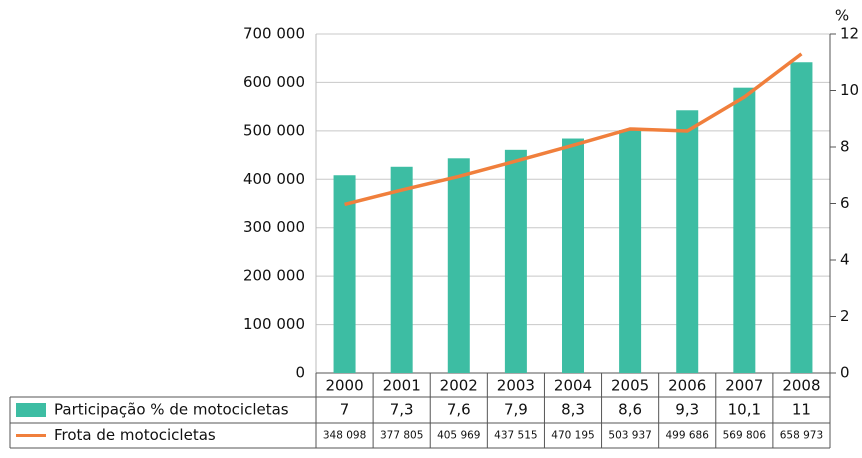 Image resolution: width=862 pixels, height=458 pixels. I want to click on table-value: 437 515, so click(515, 436).